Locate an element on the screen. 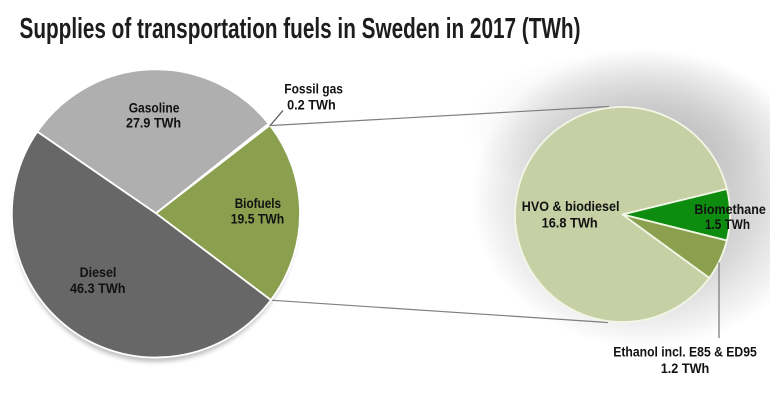 The height and width of the screenshot is (405, 770). svg-text: Ethanol incl. E85 & ED95 is located at coordinates (685, 352).